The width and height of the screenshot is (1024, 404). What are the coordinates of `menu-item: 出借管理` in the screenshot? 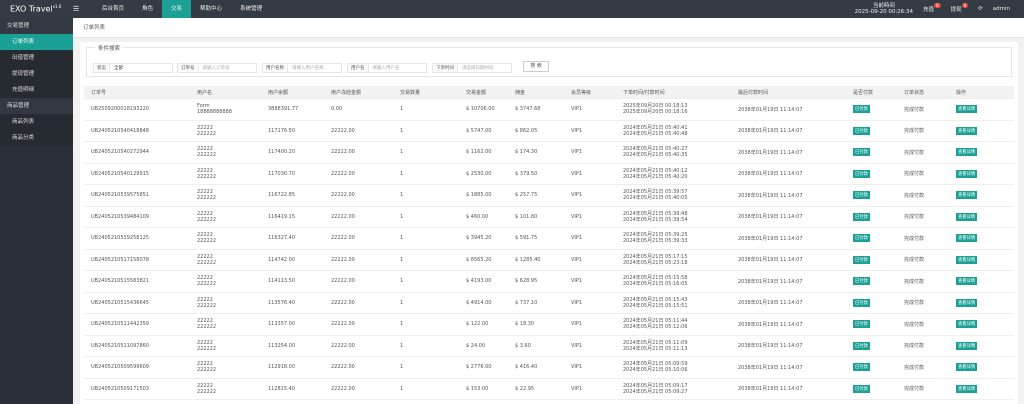 It's located at (36, 58).